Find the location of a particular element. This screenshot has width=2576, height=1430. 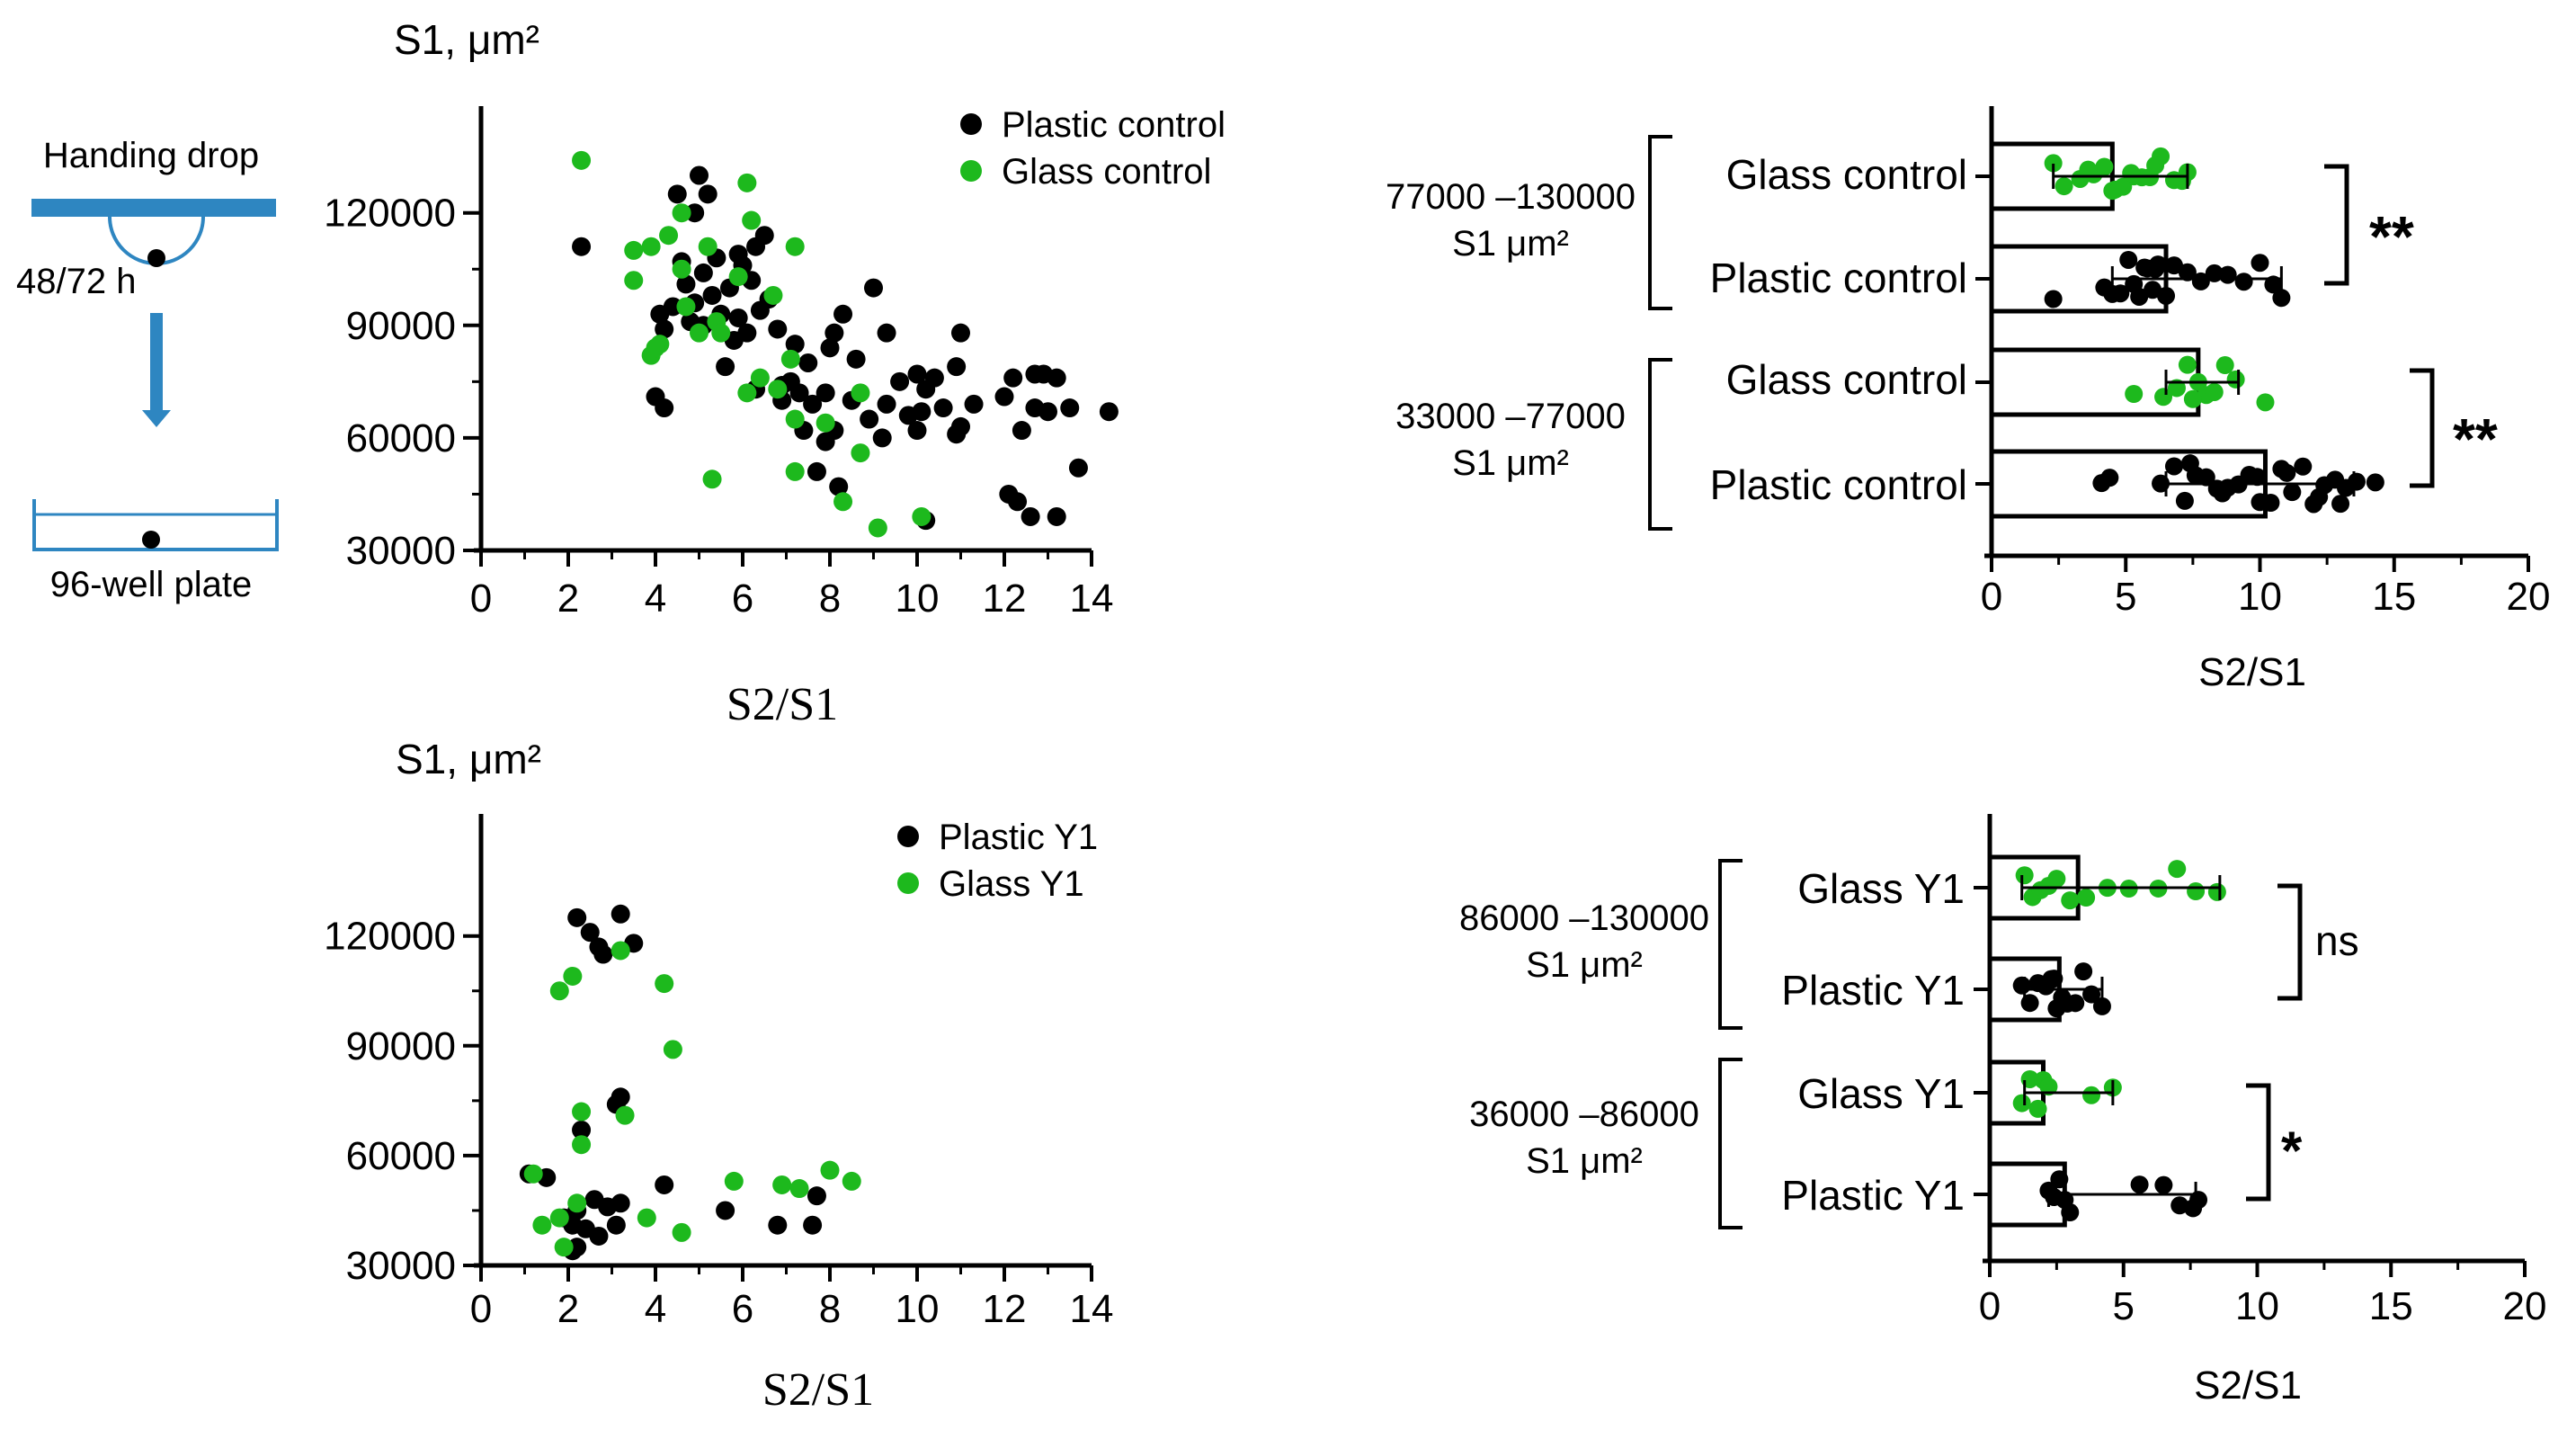

schematic-time-label: 48/72 h is located at coordinates (76, 281).